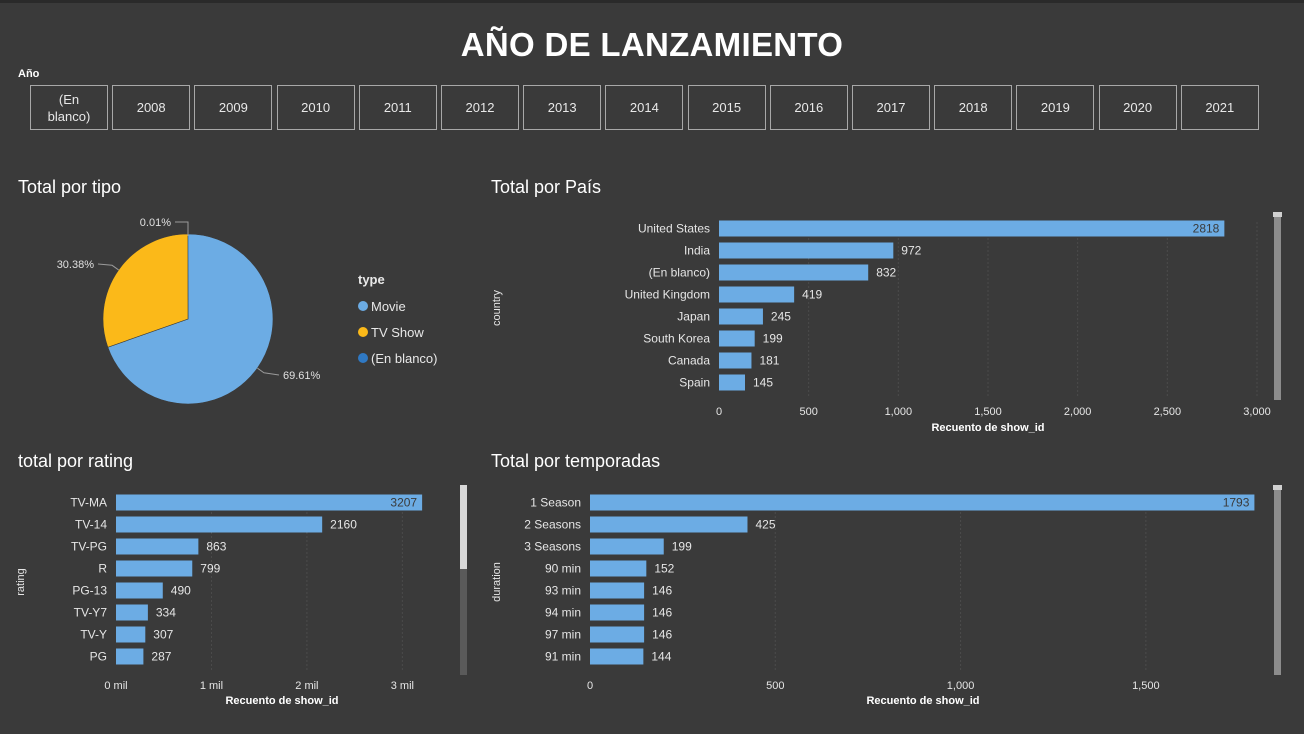 This screenshot has width=1304, height=734. What do you see at coordinates (812, 295) in the screenshot?
I see `data-label-united-kingdom: 419` at bounding box center [812, 295].